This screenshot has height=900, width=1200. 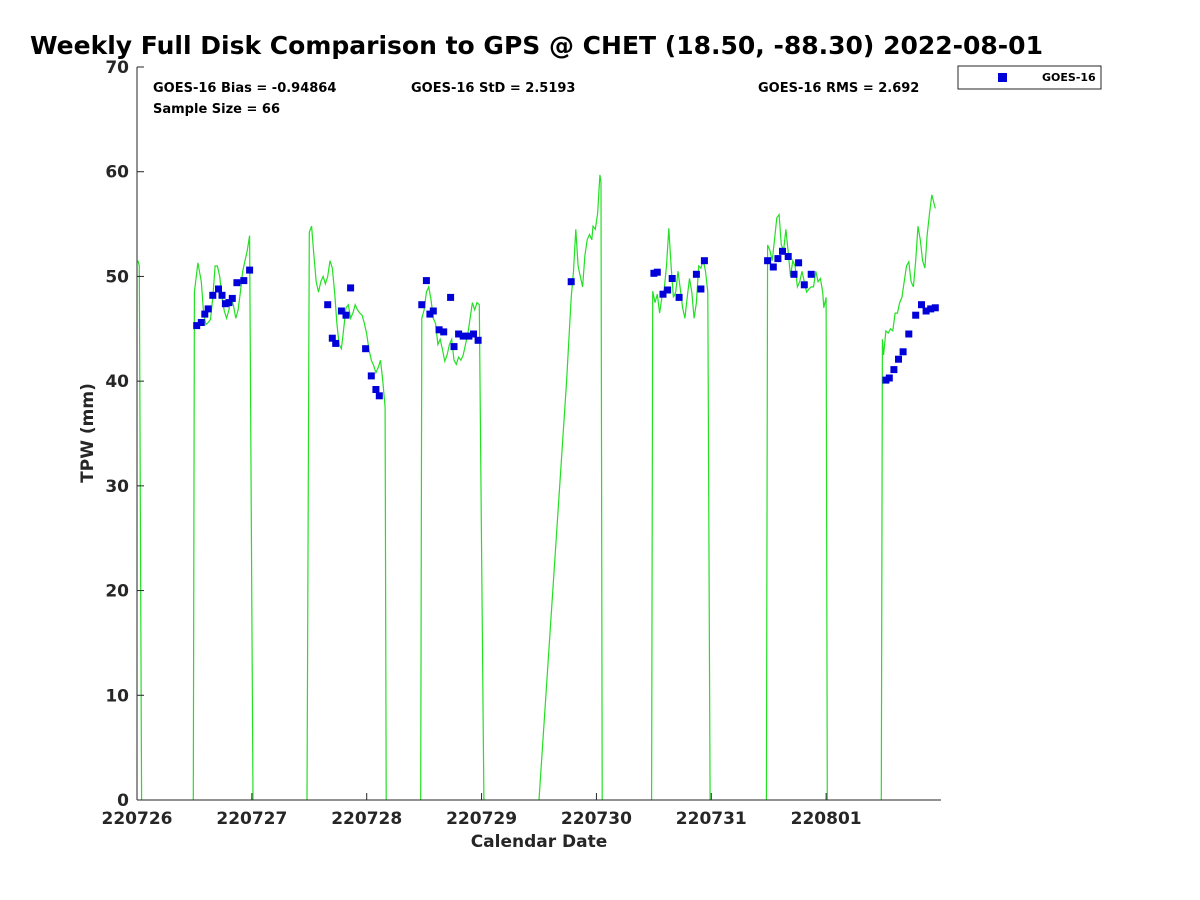 I want to click on x-tick-label: 220729, so click(x=481, y=819).